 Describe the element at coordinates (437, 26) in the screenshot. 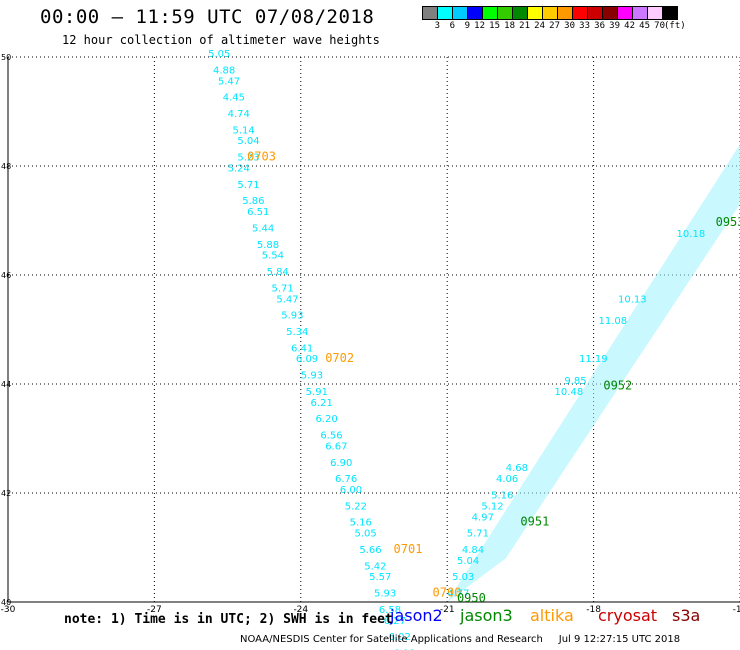

I see `colorbar-label: 3` at that location.